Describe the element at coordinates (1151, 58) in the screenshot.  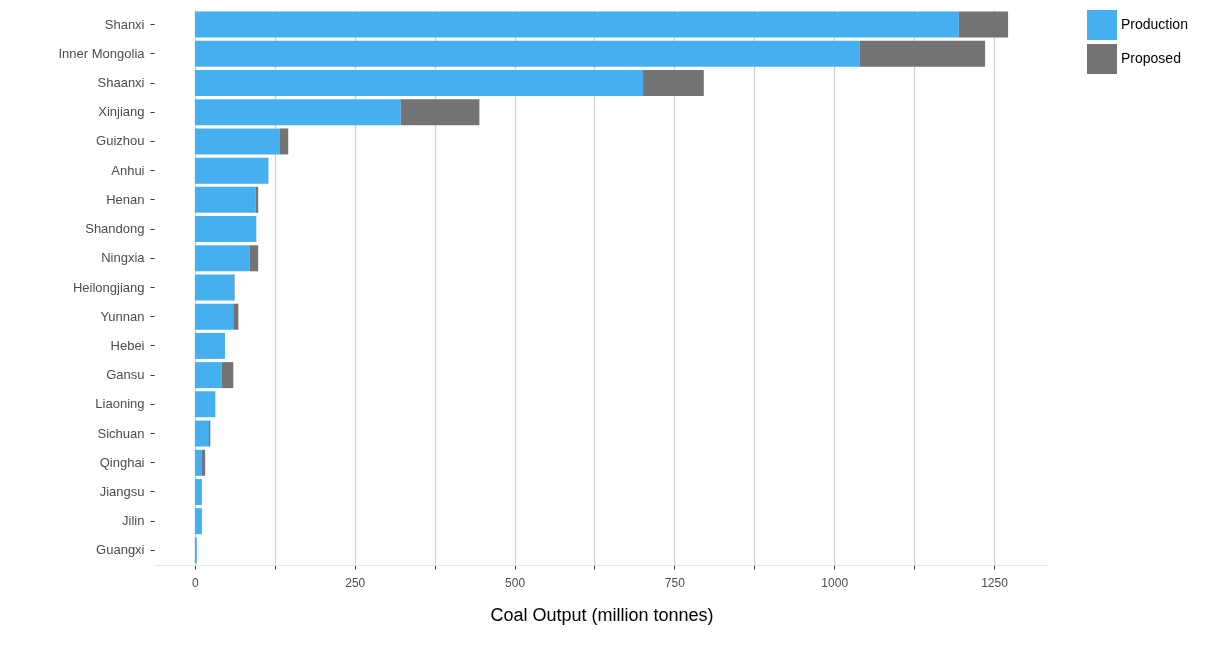
I see `legend-label: Proposed` at that location.